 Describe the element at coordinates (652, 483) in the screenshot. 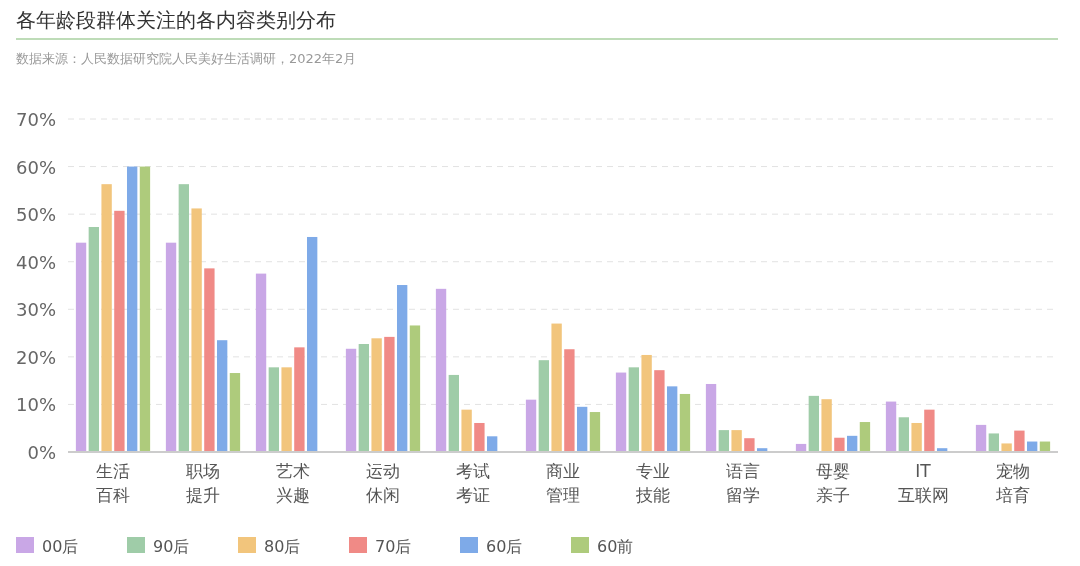

I see `x-tick-label: 专业技能` at that location.